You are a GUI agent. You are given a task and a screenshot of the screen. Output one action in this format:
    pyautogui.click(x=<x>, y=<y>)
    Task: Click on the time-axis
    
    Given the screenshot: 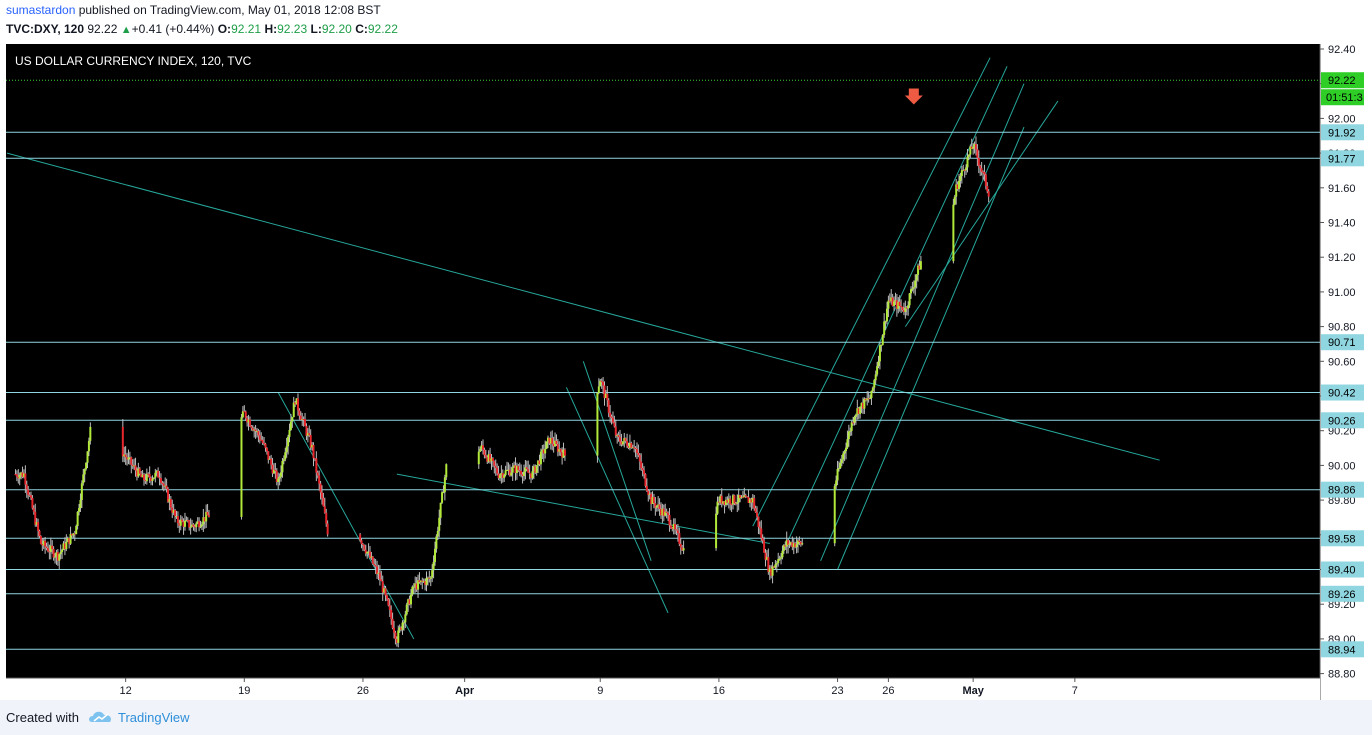 What is the action you would take?
    pyautogui.click(x=663, y=689)
    